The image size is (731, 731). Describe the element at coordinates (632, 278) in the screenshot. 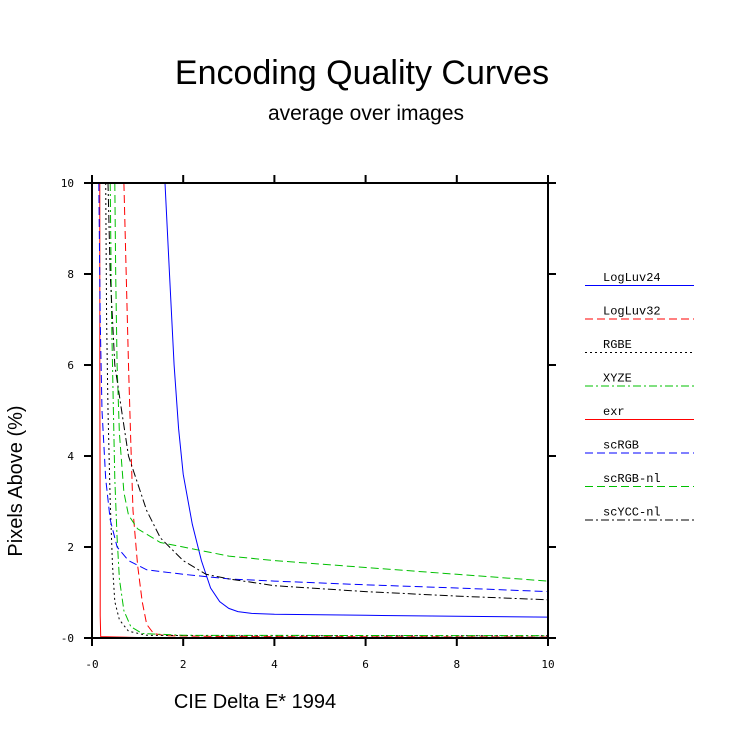

I see `legend-label-logluv24: LogLuv24` at that location.